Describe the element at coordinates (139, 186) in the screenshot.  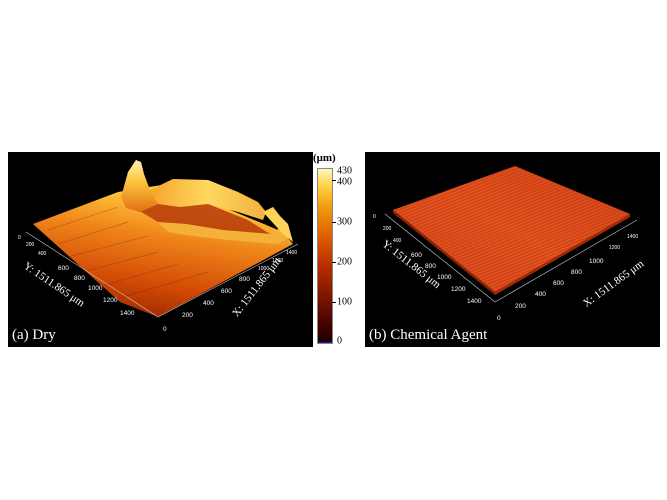
I see `surface-ridge-peak` at that location.